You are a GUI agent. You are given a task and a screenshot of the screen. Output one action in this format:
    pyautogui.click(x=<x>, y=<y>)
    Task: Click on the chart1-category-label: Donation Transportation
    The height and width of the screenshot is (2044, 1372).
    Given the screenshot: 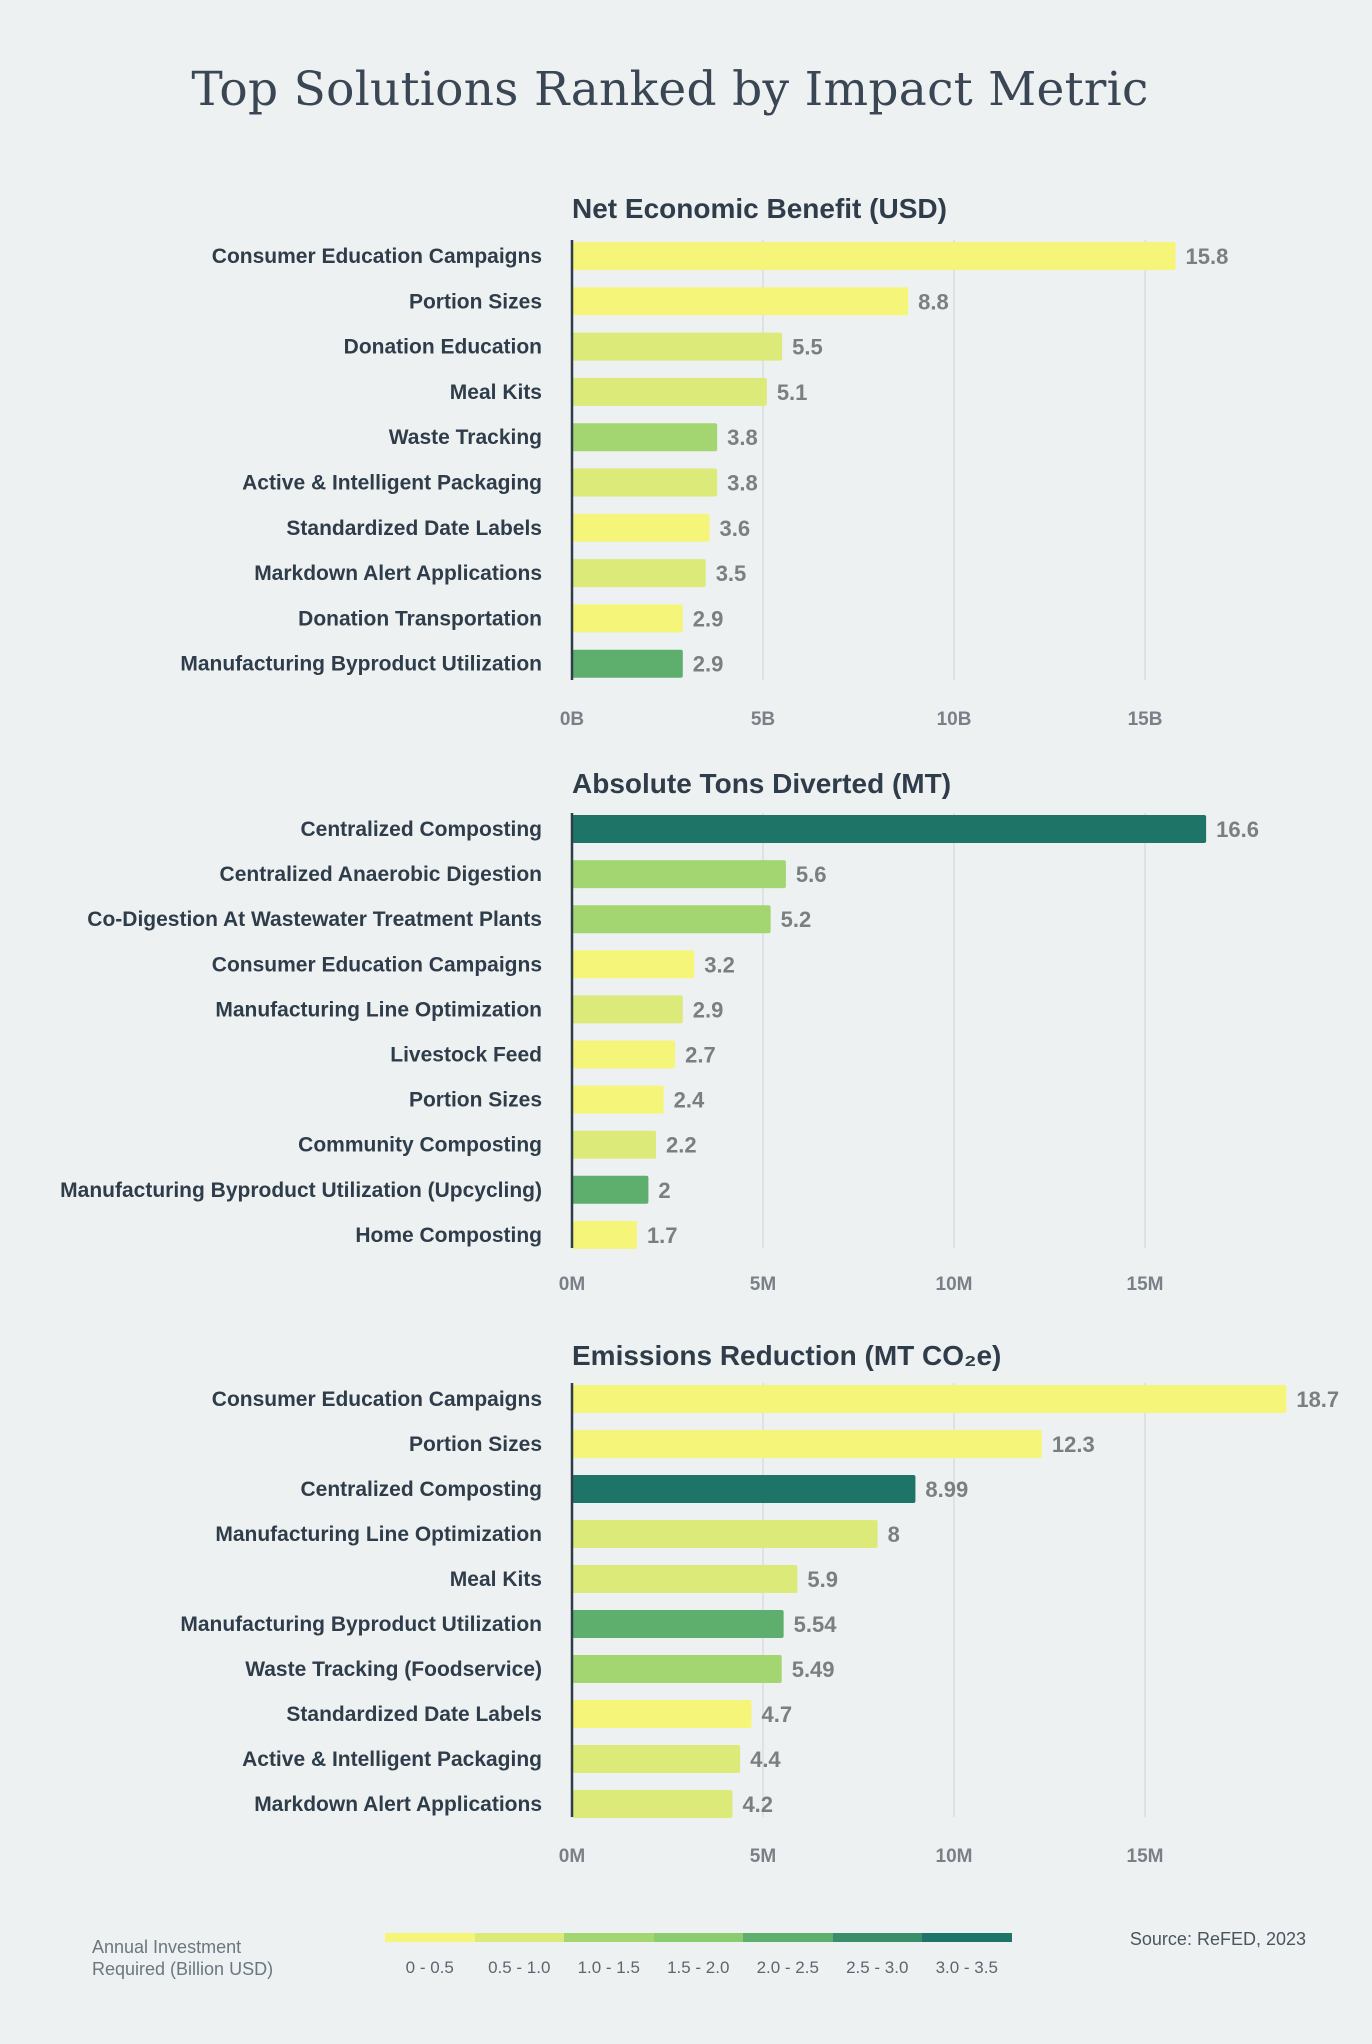 What is the action you would take?
    pyautogui.click(x=420, y=618)
    